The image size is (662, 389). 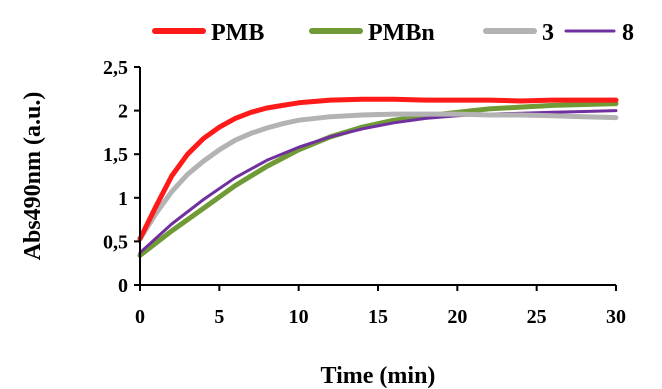 What do you see at coordinates (123, 112) in the screenshot?
I see `y-tick-label: 2` at bounding box center [123, 112].